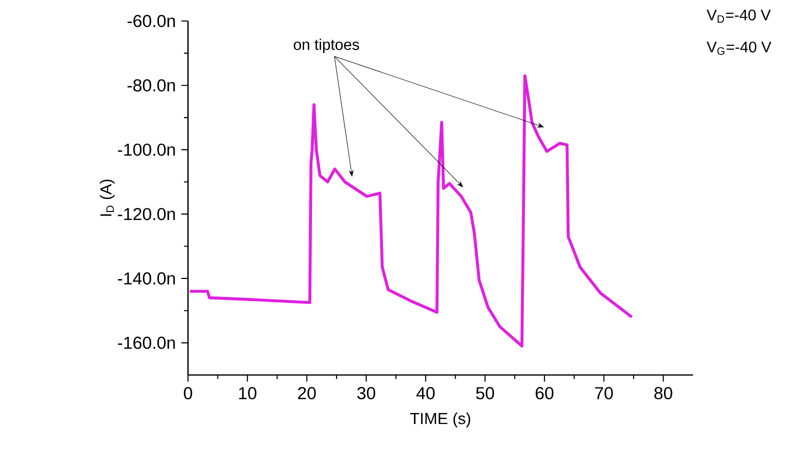  What do you see at coordinates (366, 393) in the screenshot?
I see `x-tick-label: 30` at bounding box center [366, 393].